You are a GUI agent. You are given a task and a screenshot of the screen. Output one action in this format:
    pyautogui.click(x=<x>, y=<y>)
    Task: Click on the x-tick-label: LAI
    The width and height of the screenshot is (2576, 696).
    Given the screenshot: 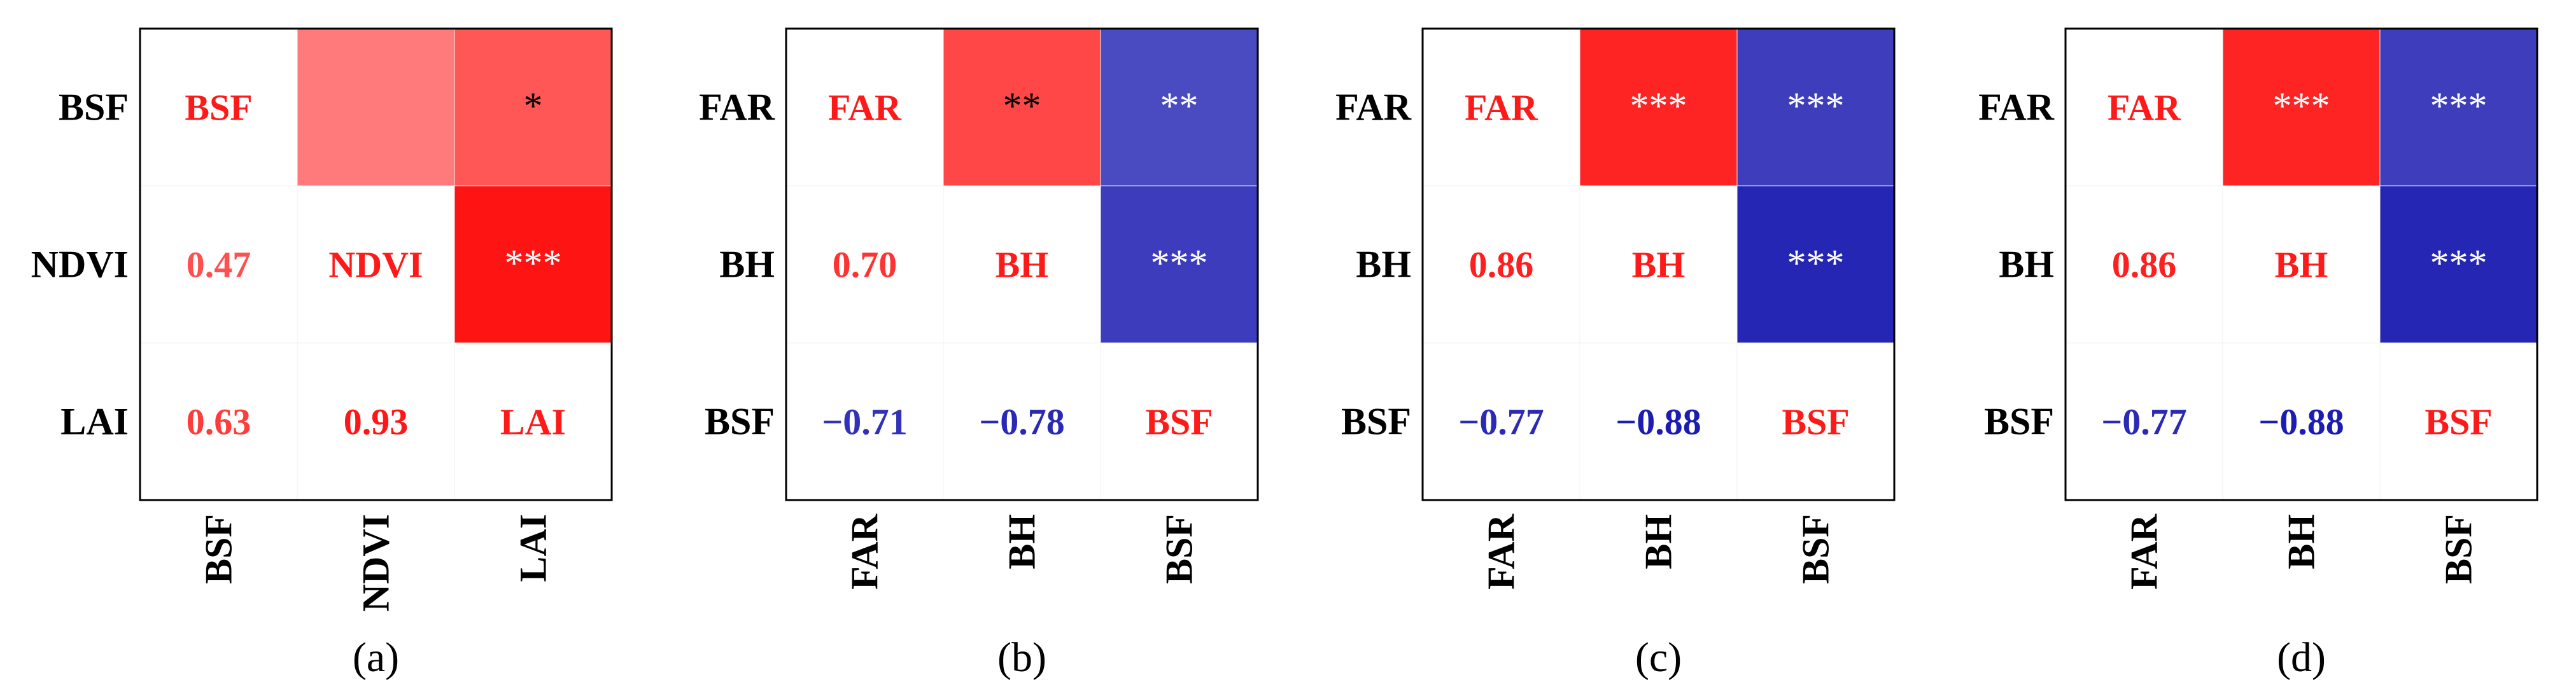 What is the action you would take?
    pyautogui.click(x=533, y=548)
    